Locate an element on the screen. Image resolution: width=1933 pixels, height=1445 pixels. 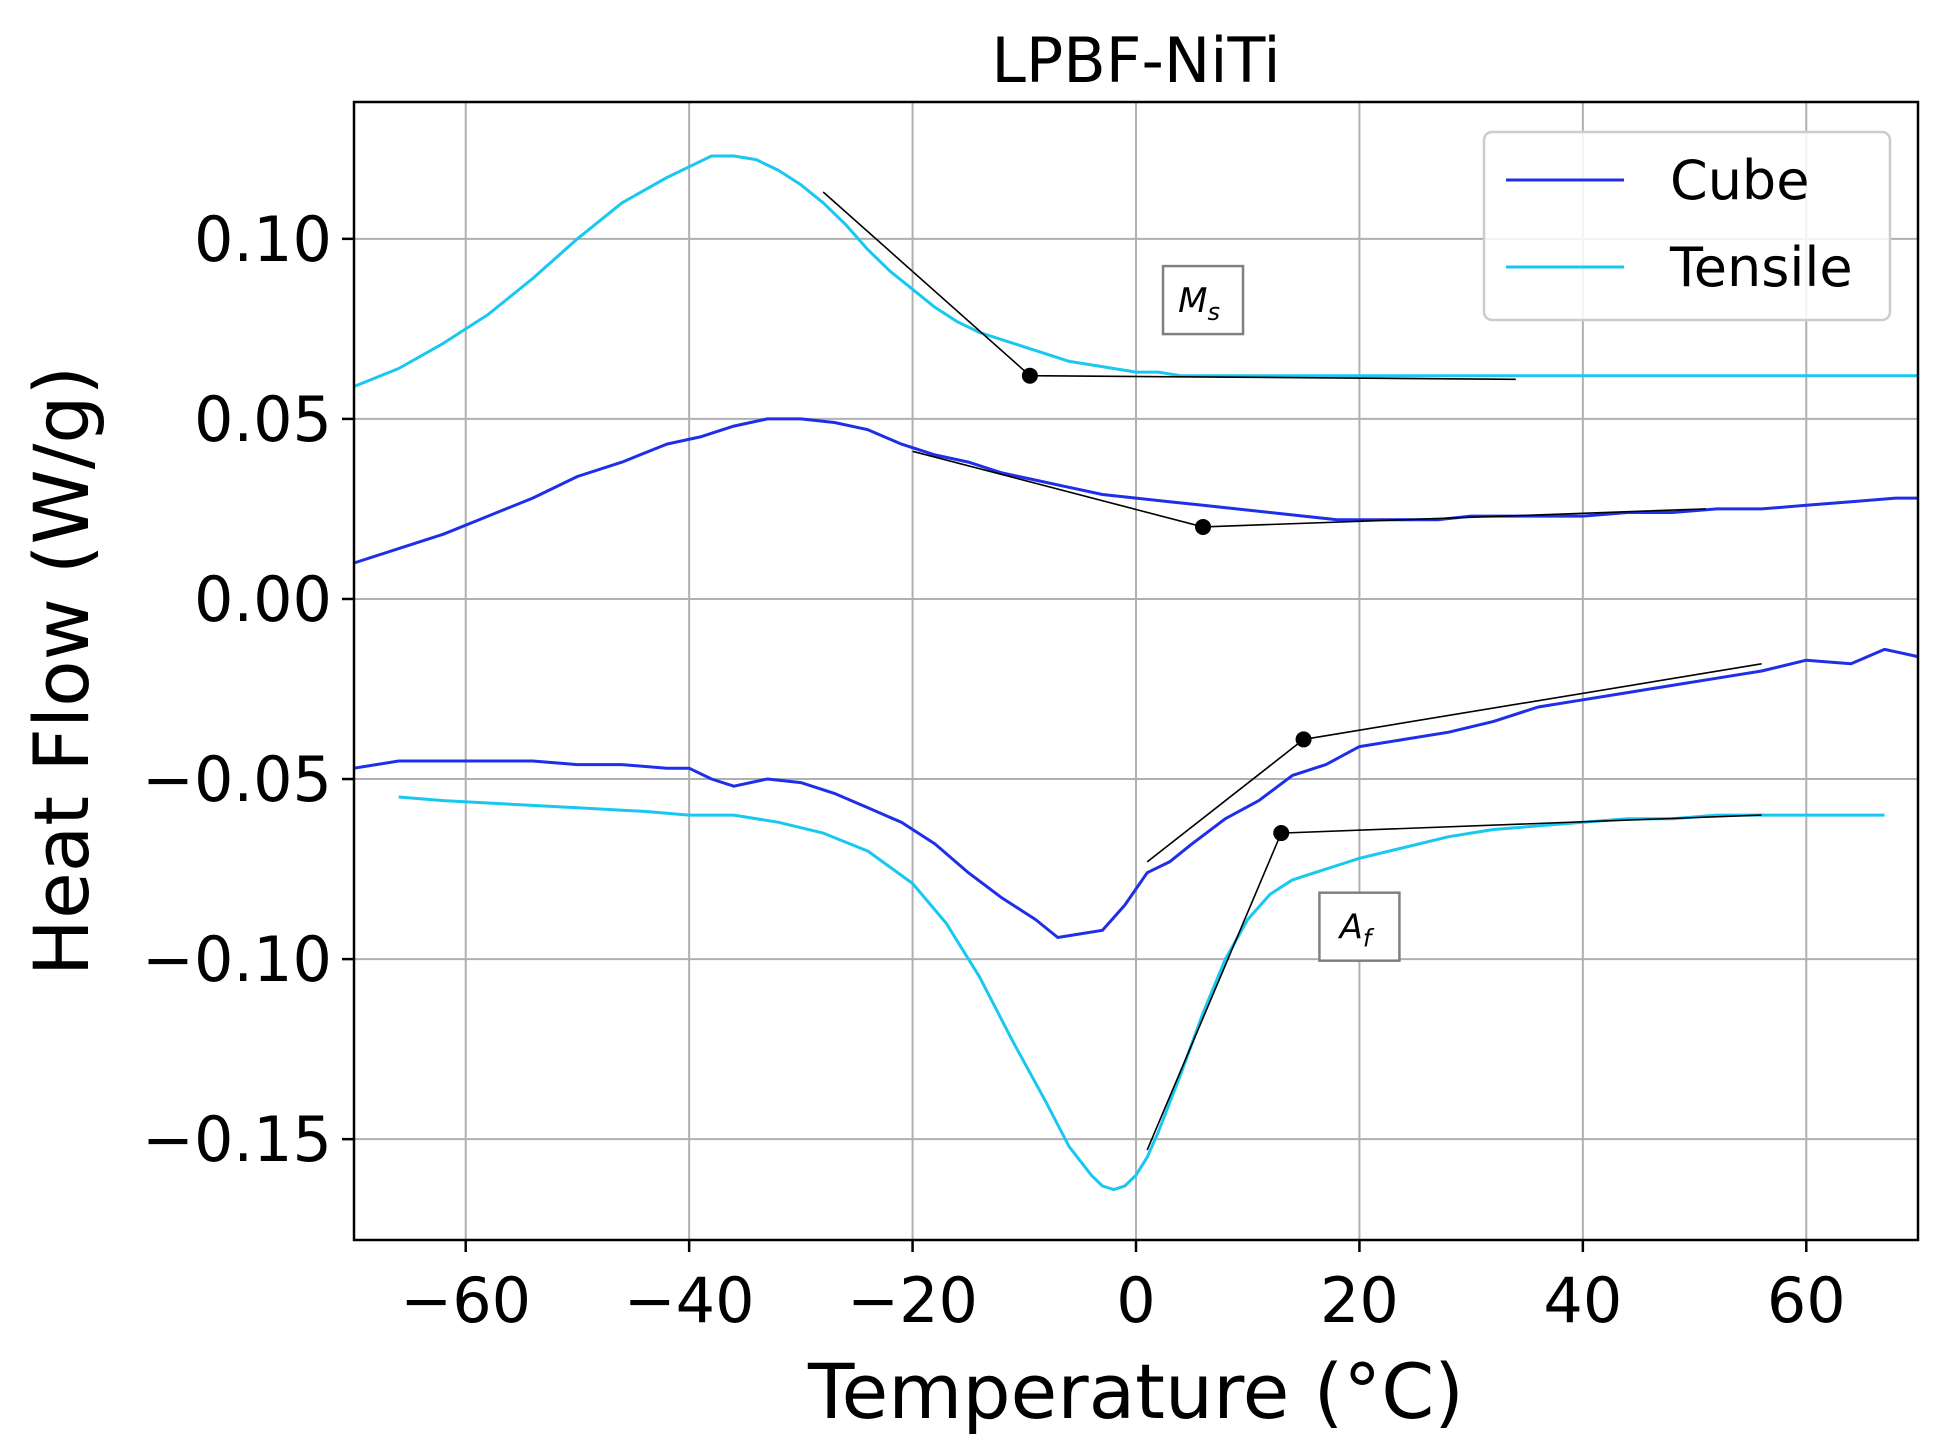
tangent-line-tensile-heating-af is located at coordinates (1454, 982).